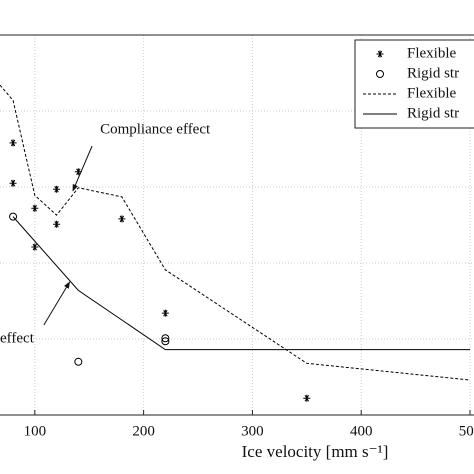 The image size is (474, 474). What do you see at coordinates (17, 338) in the screenshot?
I see `annotation-text: effect` at bounding box center [17, 338].